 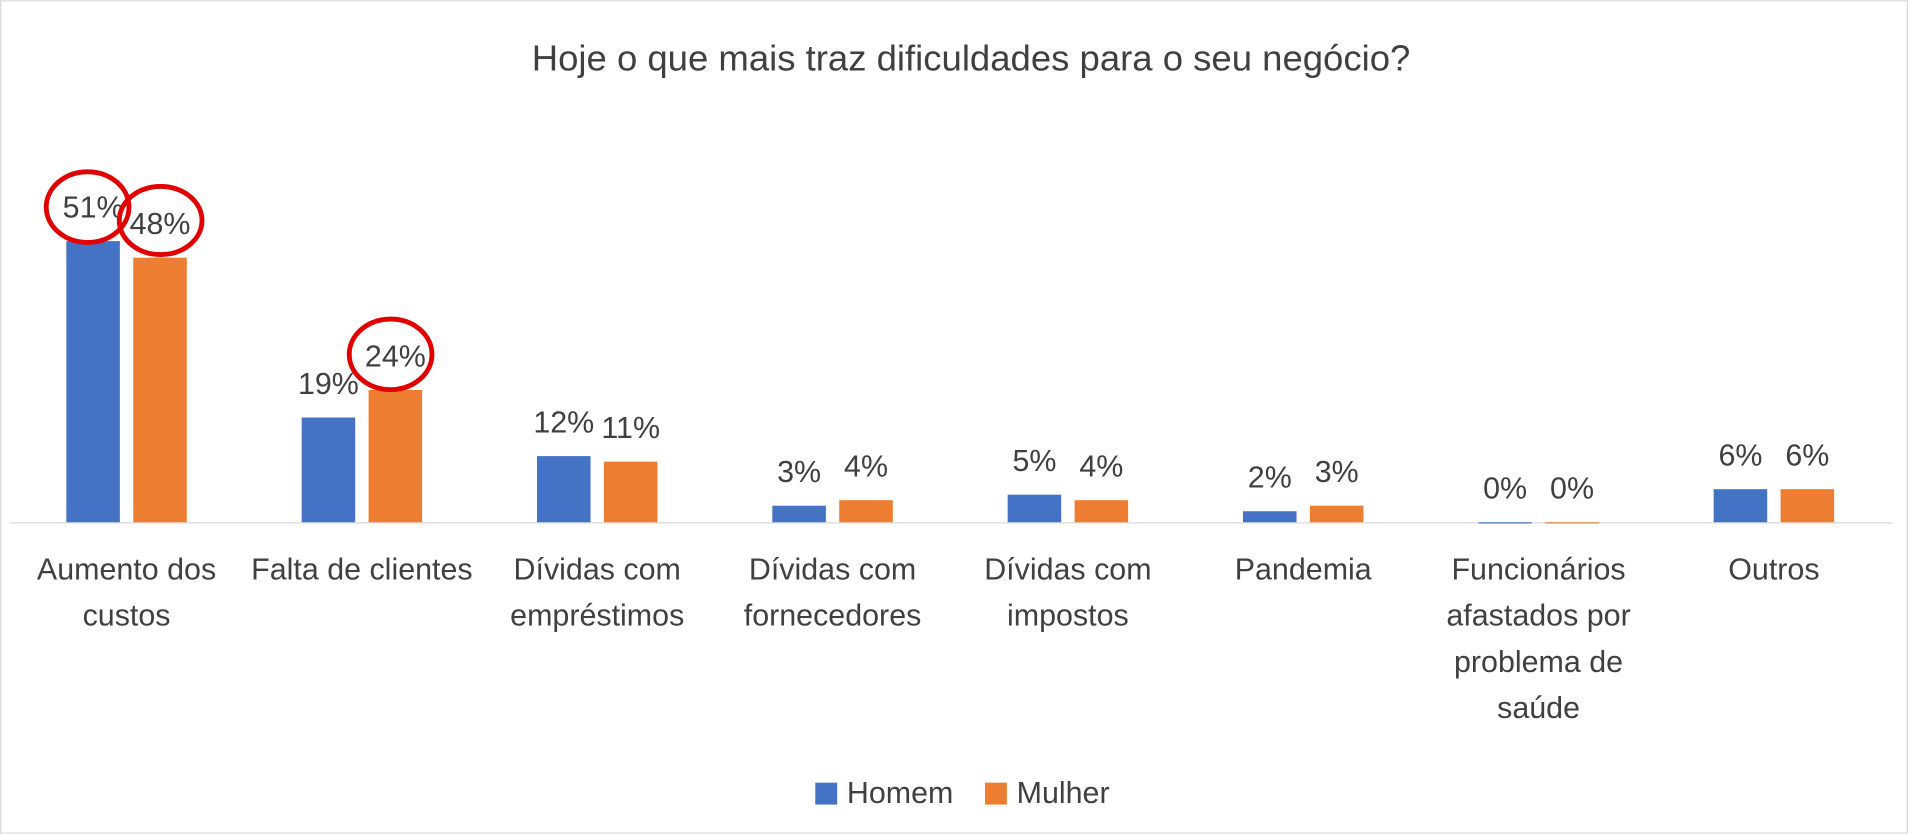 What do you see at coordinates (900, 793) in the screenshot?
I see `legend-label: Homem` at bounding box center [900, 793].